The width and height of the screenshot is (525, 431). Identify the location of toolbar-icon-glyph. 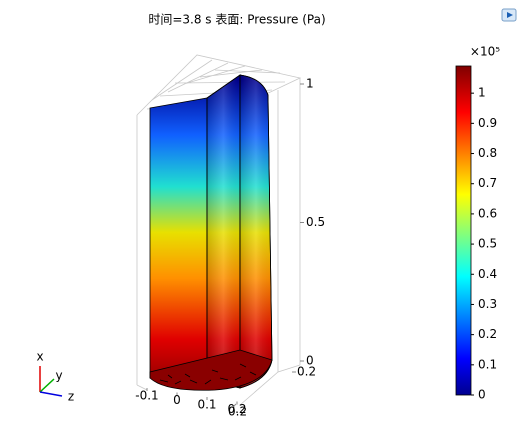
(510, 15).